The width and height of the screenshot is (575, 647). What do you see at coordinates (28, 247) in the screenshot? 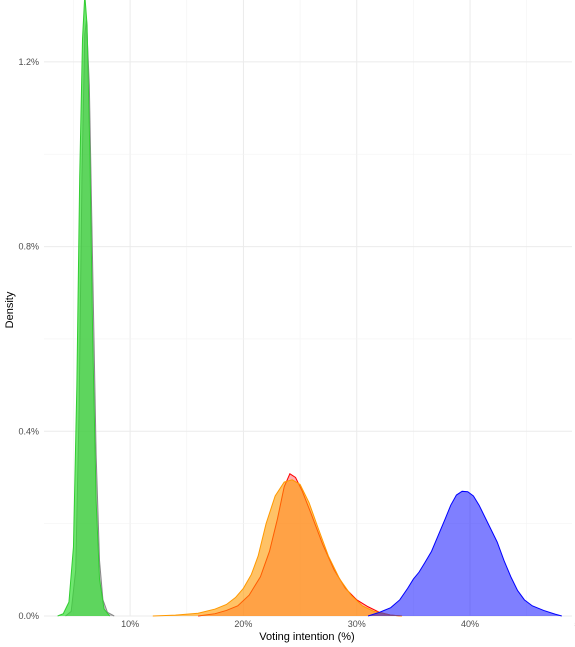
I see `y-tick-label: 0.8%` at bounding box center [28, 247].